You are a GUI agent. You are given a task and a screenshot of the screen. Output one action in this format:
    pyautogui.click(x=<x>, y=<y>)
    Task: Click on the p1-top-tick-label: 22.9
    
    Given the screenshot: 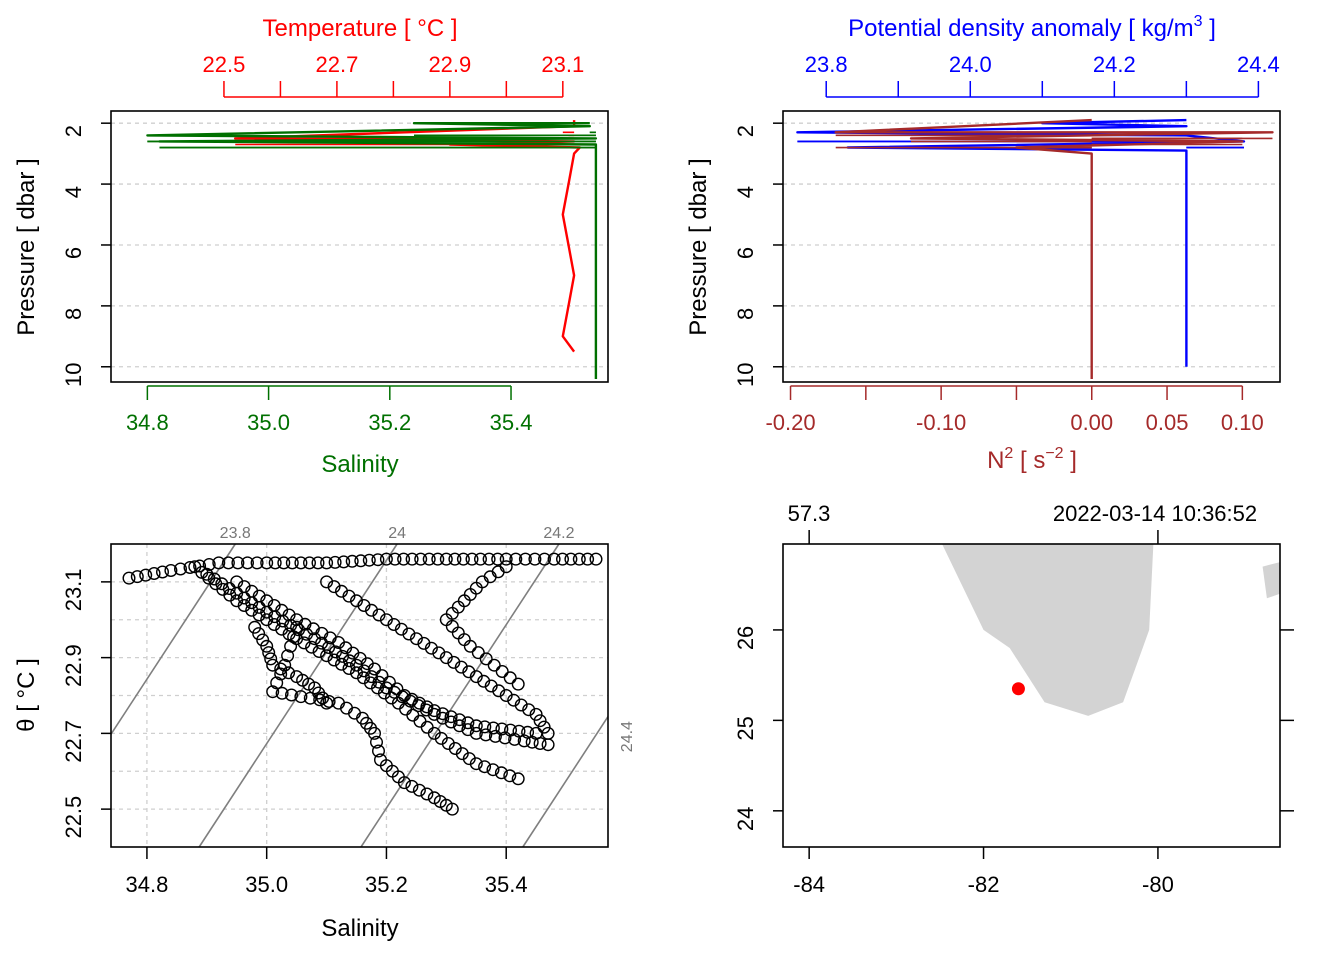 What is the action you would take?
    pyautogui.click(x=449, y=64)
    